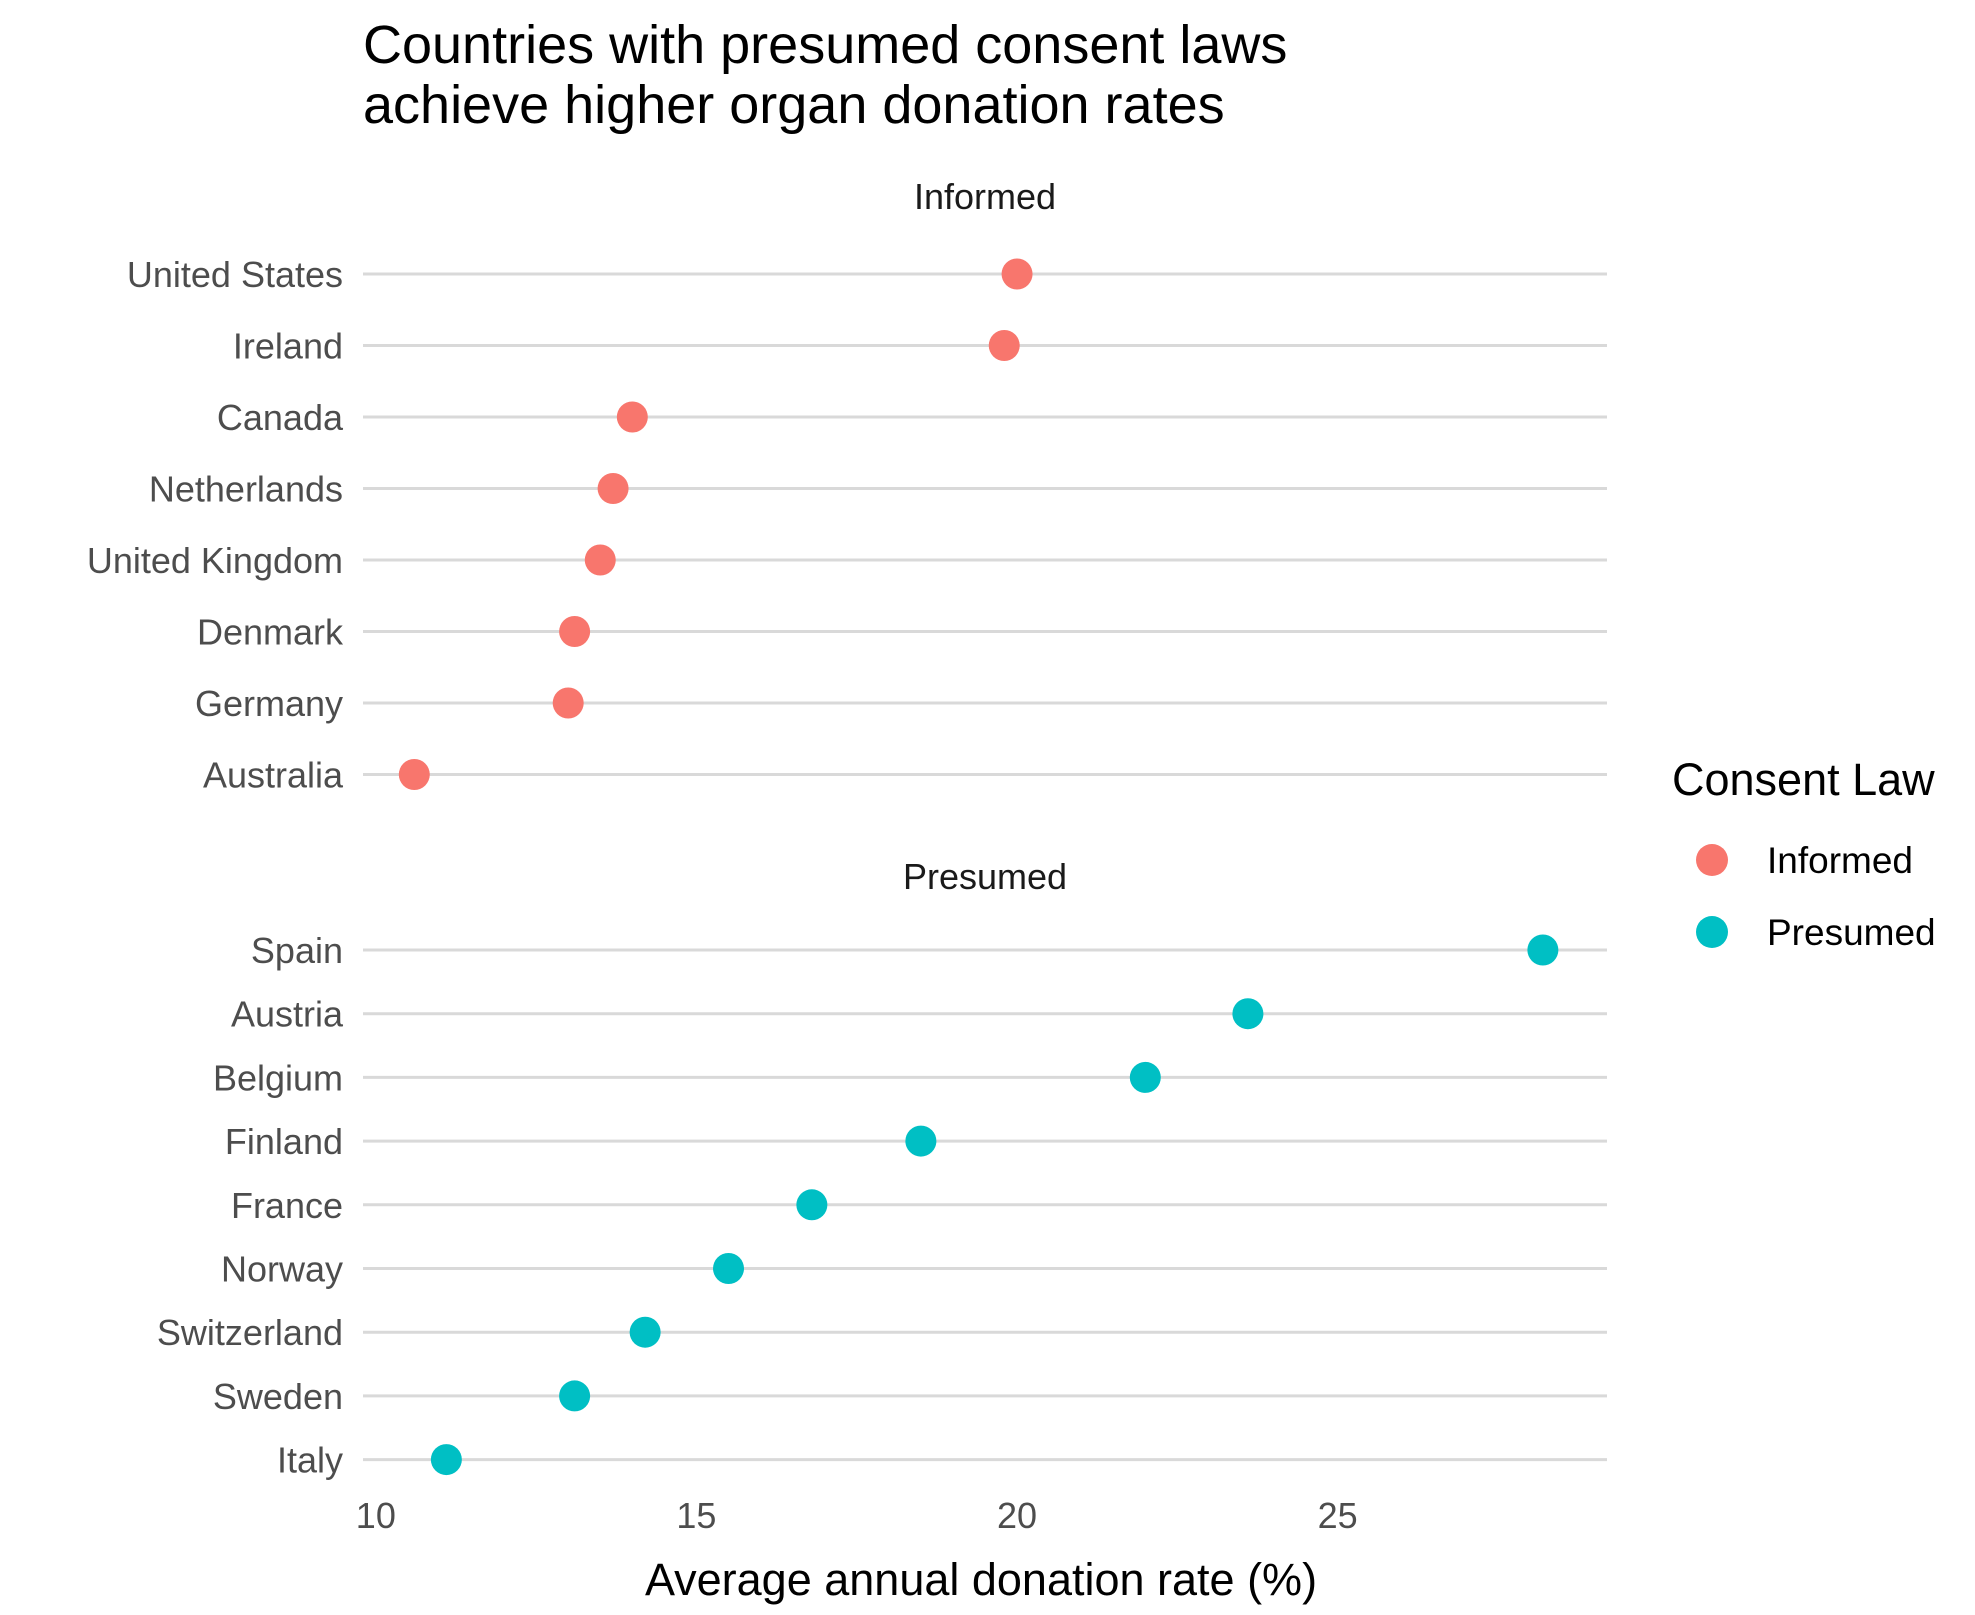 The image size is (1975, 1615). I want to click on y-tick-label-australia: Australia, so click(273, 775).